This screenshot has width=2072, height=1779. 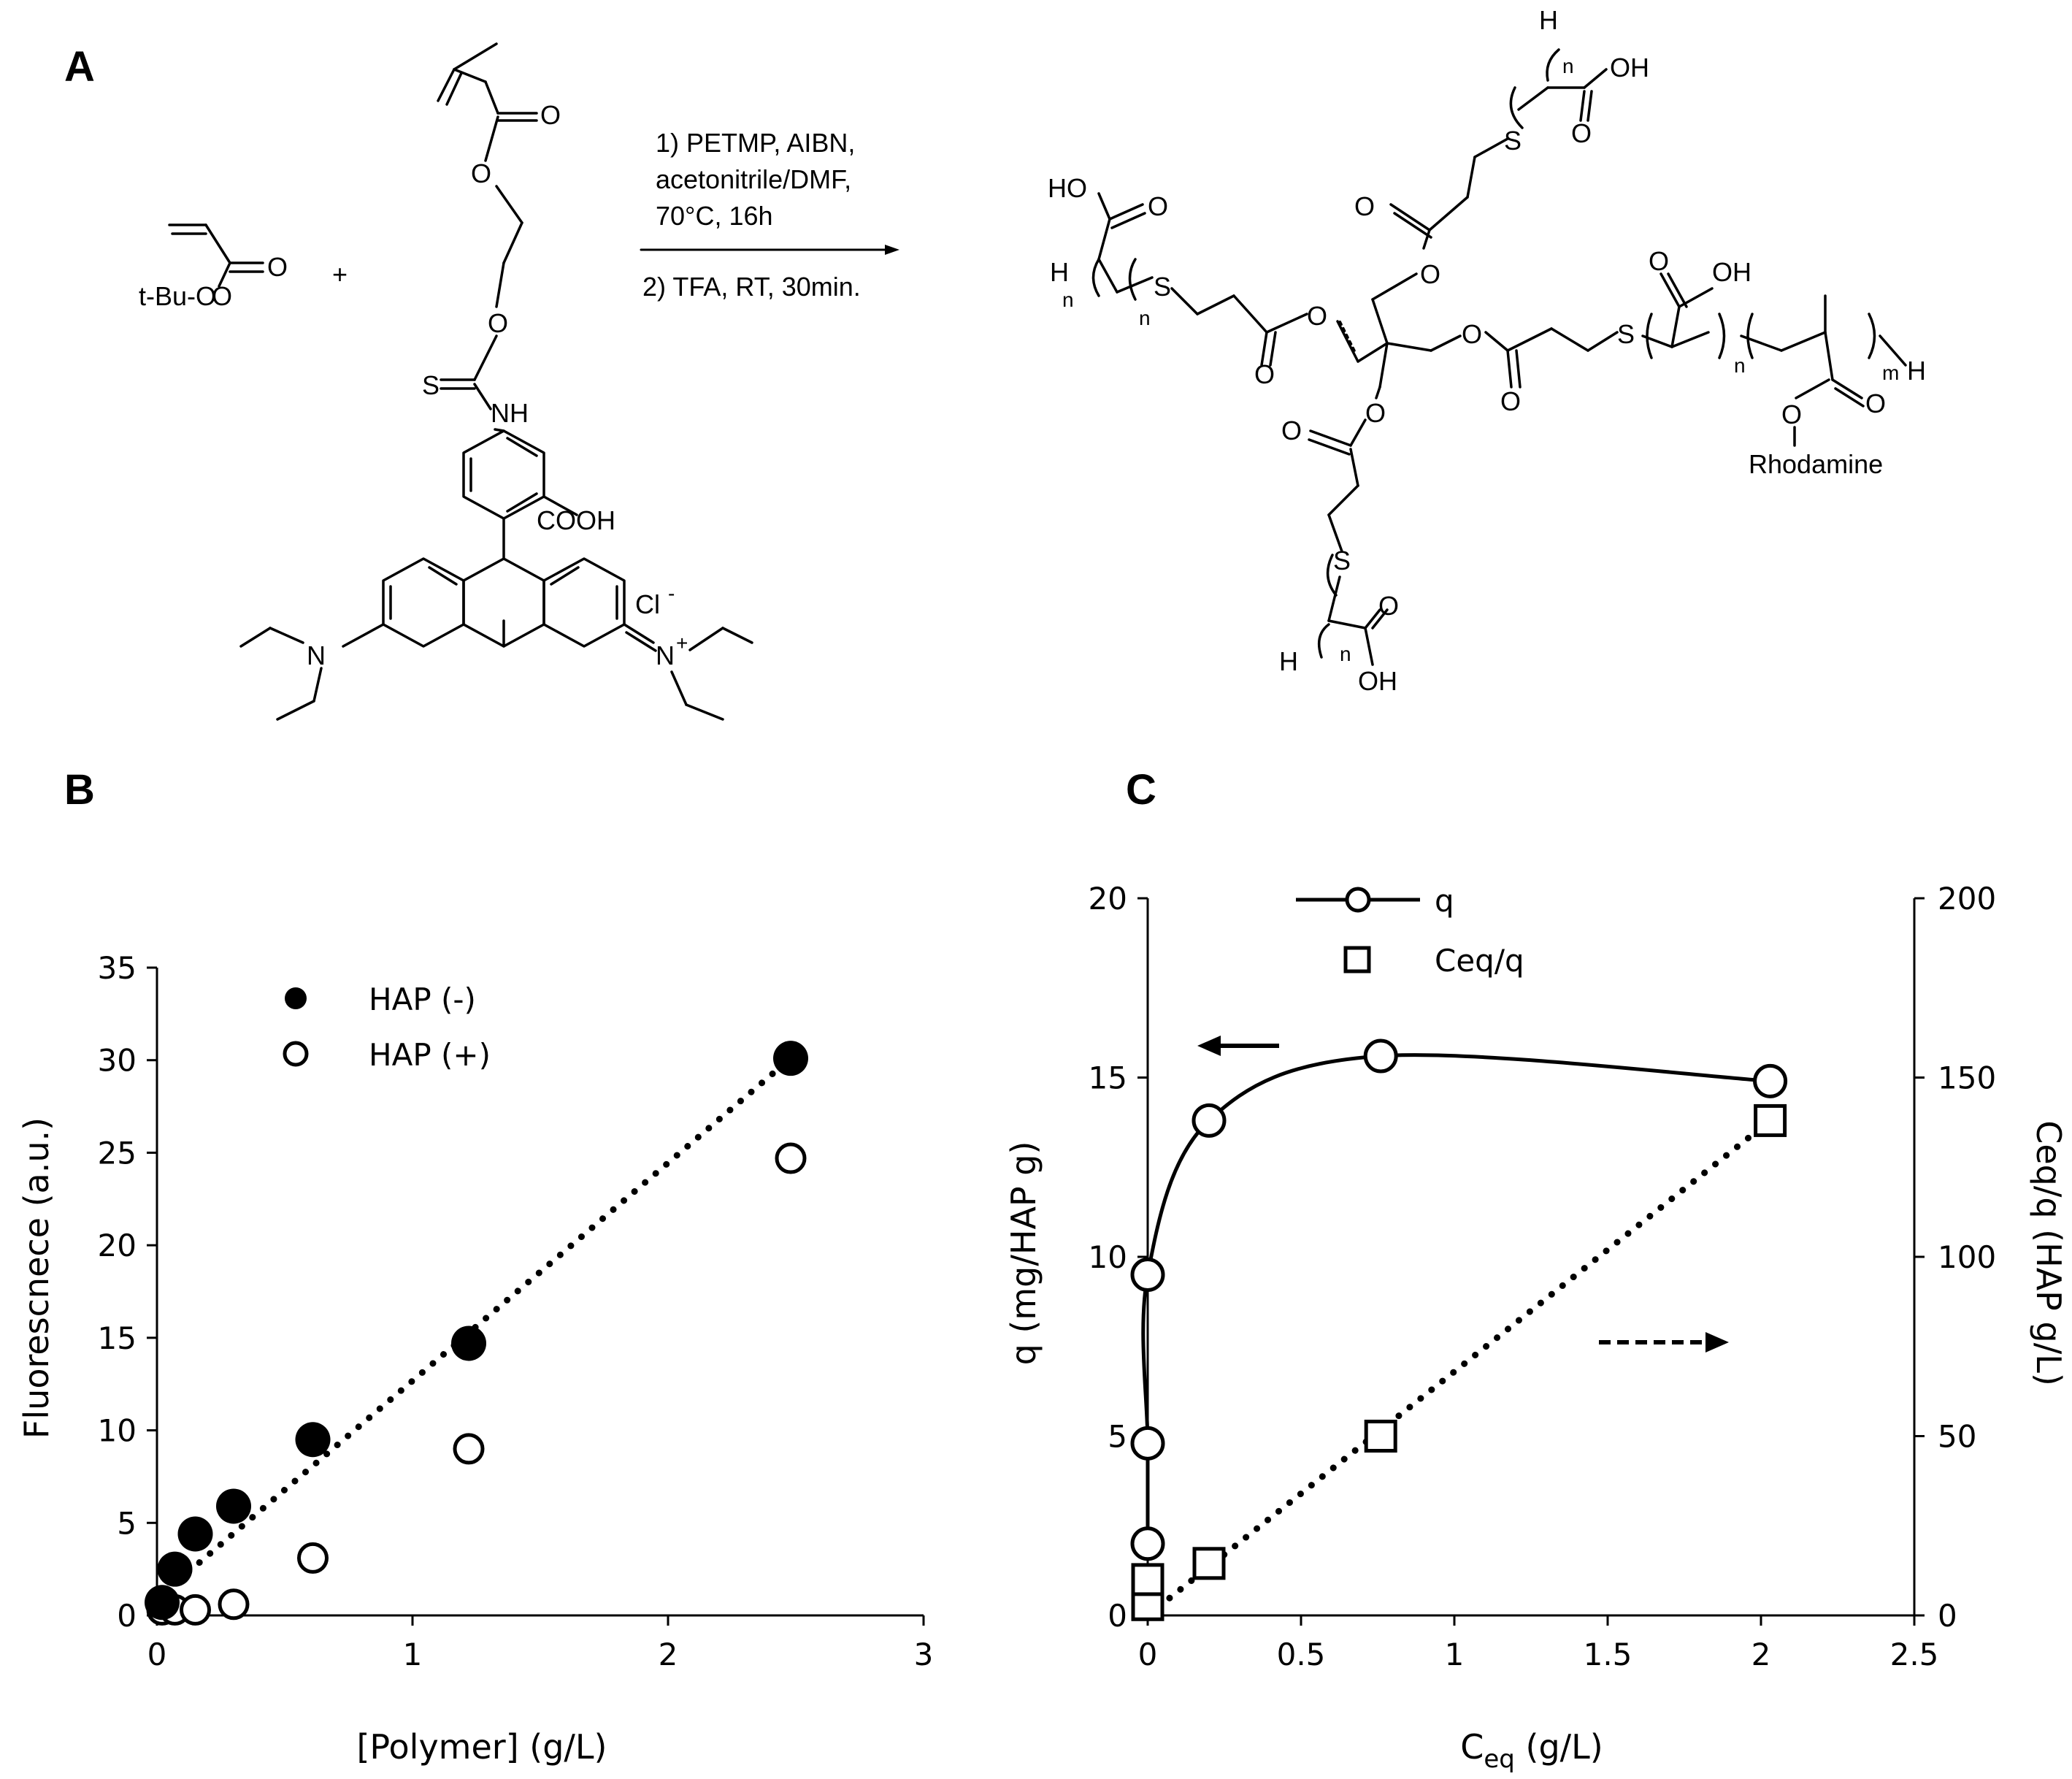 What do you see at coordinates (316, 655) in the screenshot?
I see `atom-n: N` at bounding box center [316, 655].